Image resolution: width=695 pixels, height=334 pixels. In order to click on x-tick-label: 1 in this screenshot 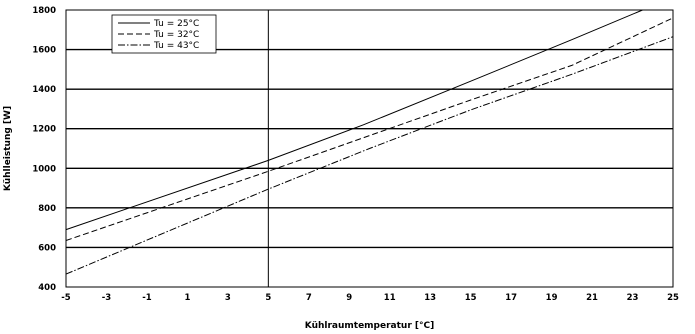, I will do `click(187, 298)`.